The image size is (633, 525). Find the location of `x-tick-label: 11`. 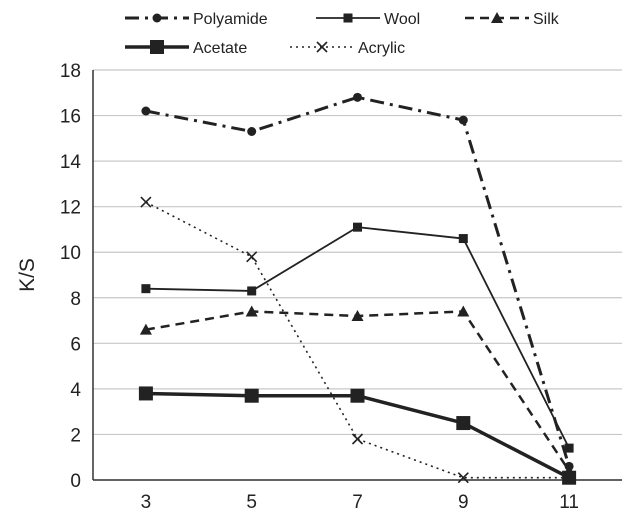

x-tick-label: 11 is located at coordinates (569, 502).